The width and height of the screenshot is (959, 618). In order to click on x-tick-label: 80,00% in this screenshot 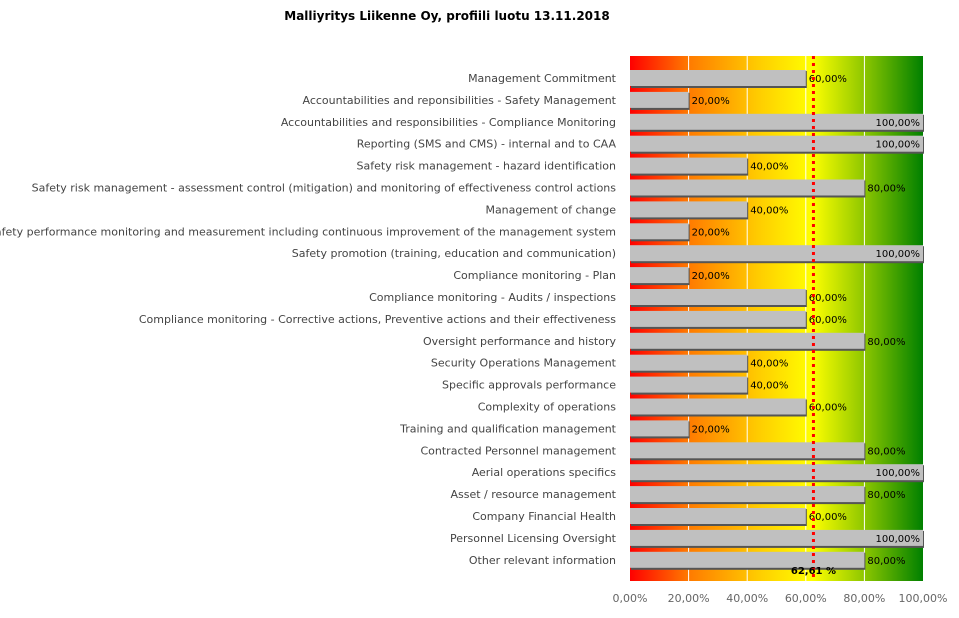, I will do `click(864, 598)`.